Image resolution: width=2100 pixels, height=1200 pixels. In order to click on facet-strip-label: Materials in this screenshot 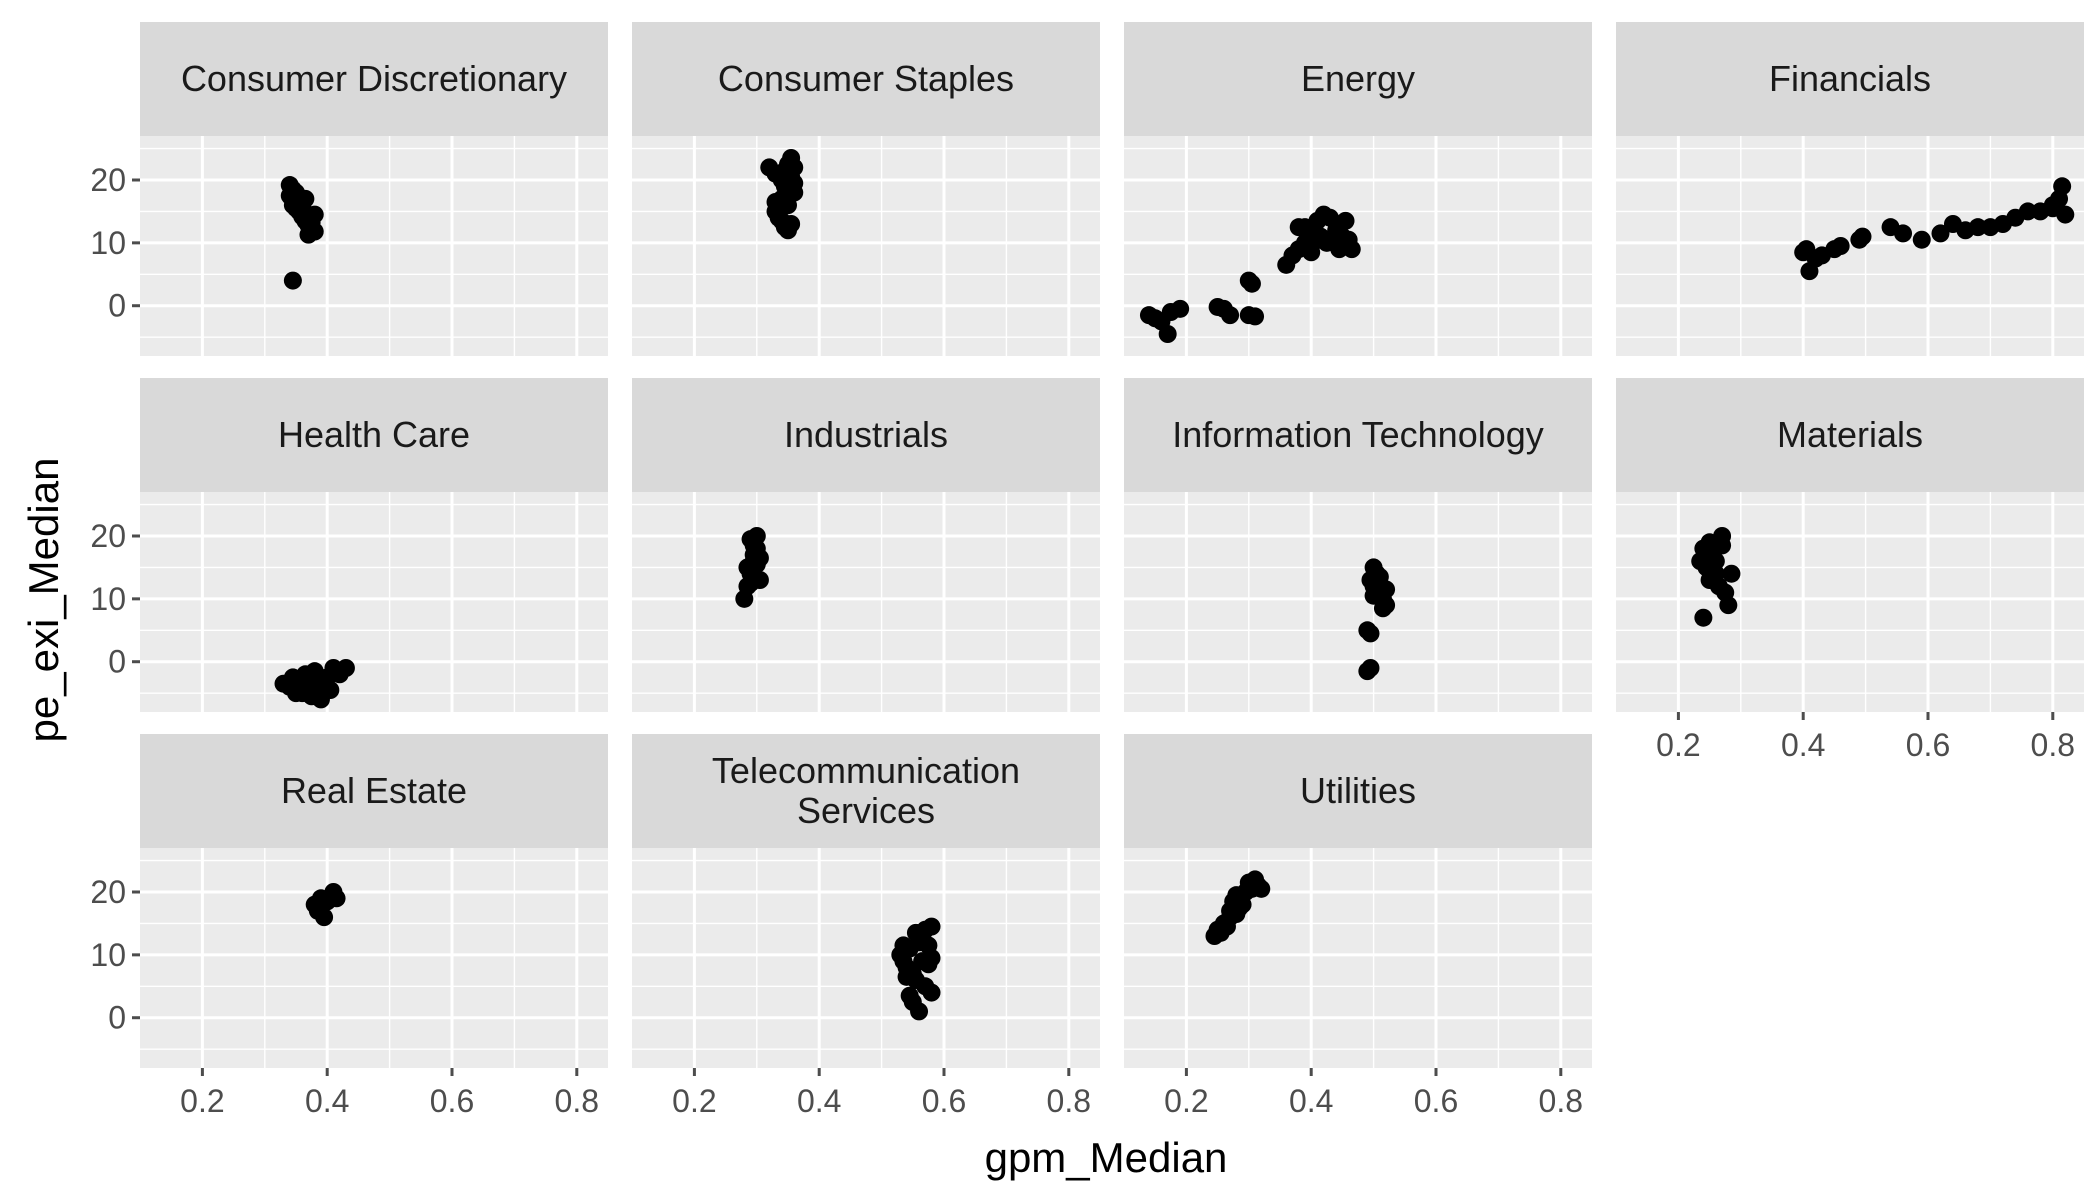, I will do `click(1850, 434)`.